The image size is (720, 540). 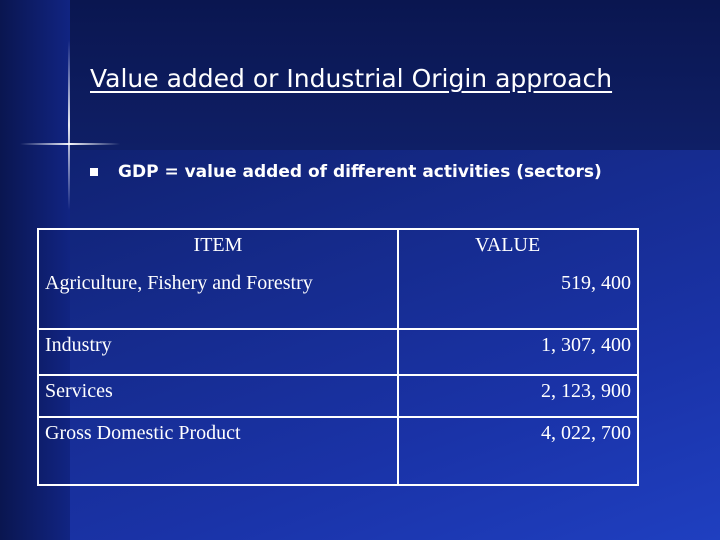 I want to click on cell-value: 1, 307, 400, so click(x=518, y=352).